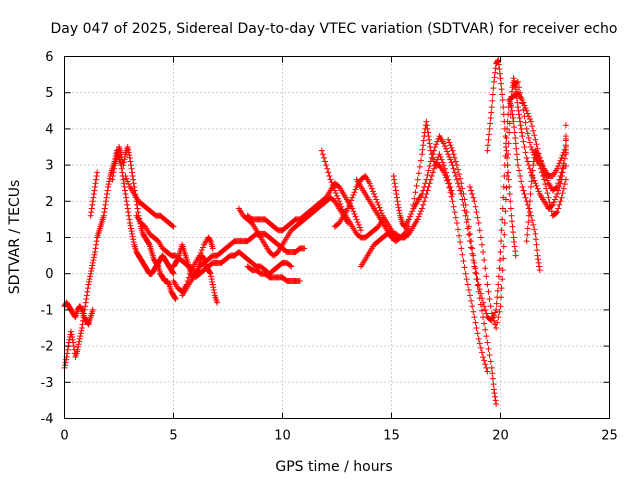  What do you see at coordinates (47, 310) in the screenshot?
I see `y-tick-label: -1` at bounding box center [47, 310].